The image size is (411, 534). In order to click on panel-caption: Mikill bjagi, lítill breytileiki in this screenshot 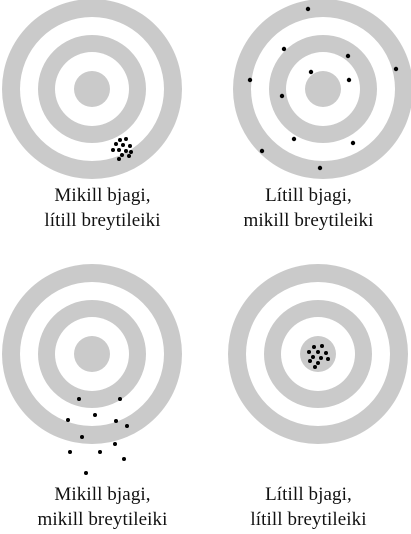, I will do `click(102, 208)`.